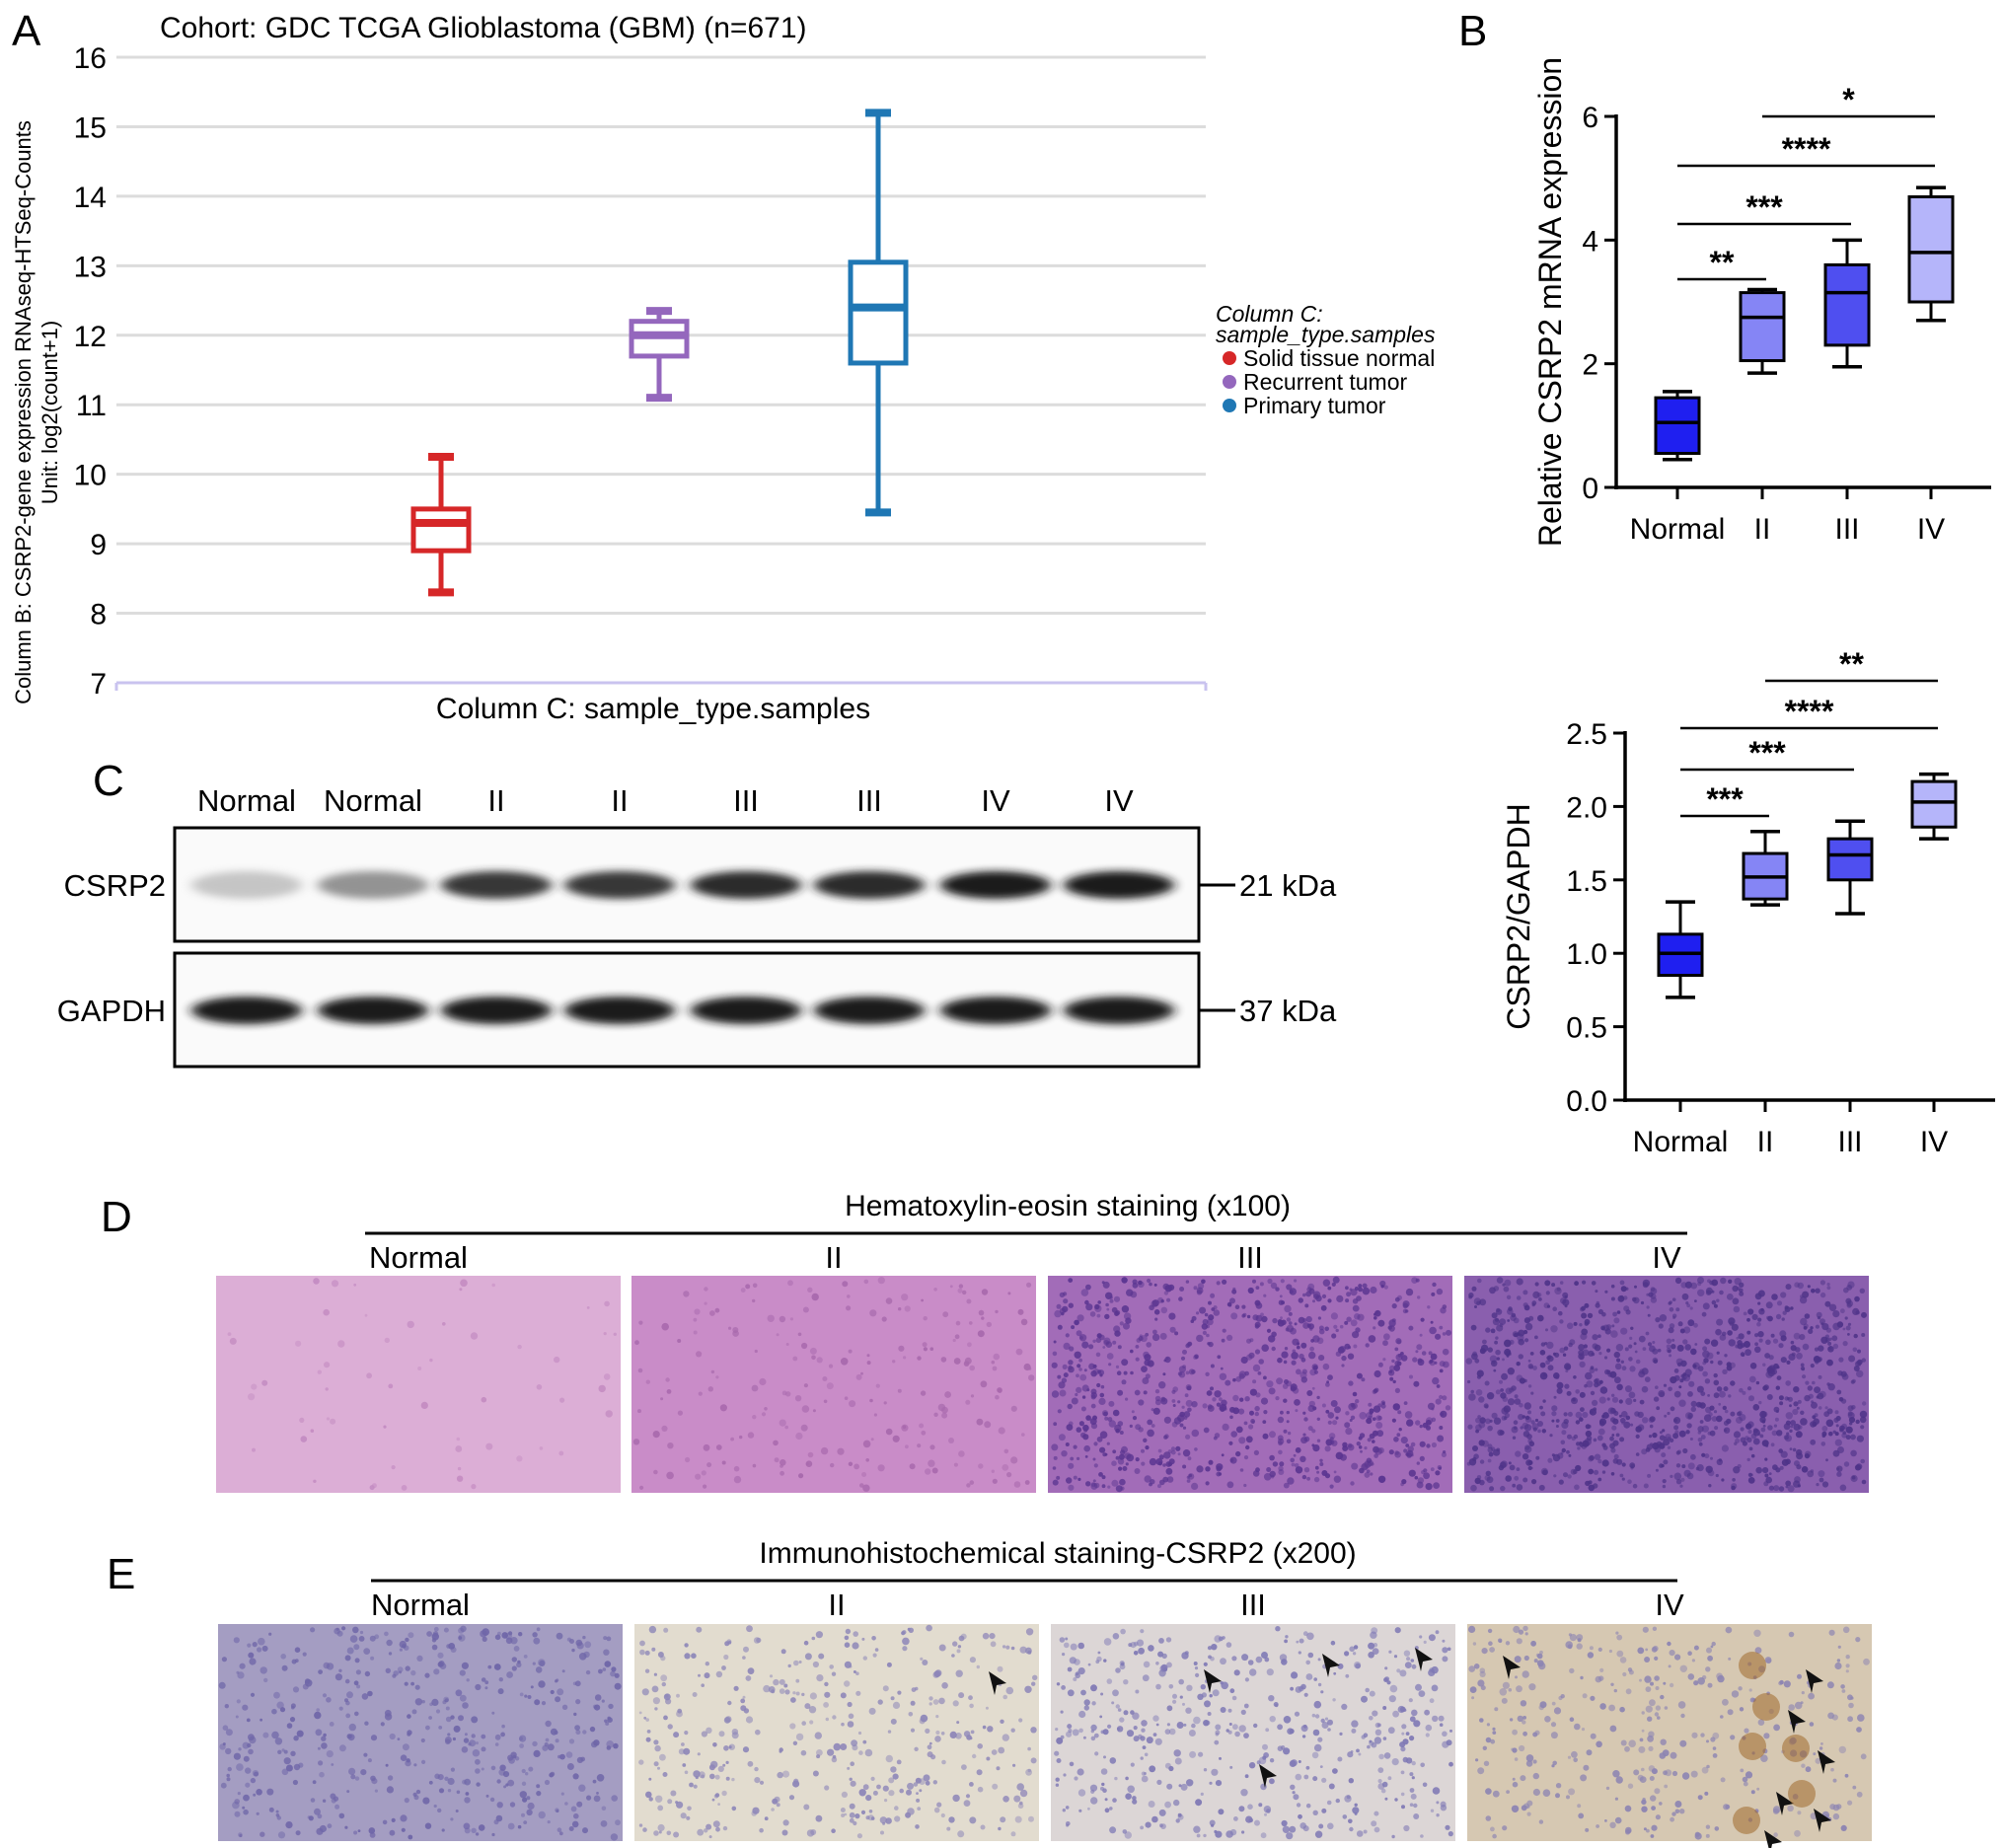 This screenshot has width=2005, height=1848. Describe the element at coordinates (833, 1384) in the screenshot. I see `tissue-background` at that location.